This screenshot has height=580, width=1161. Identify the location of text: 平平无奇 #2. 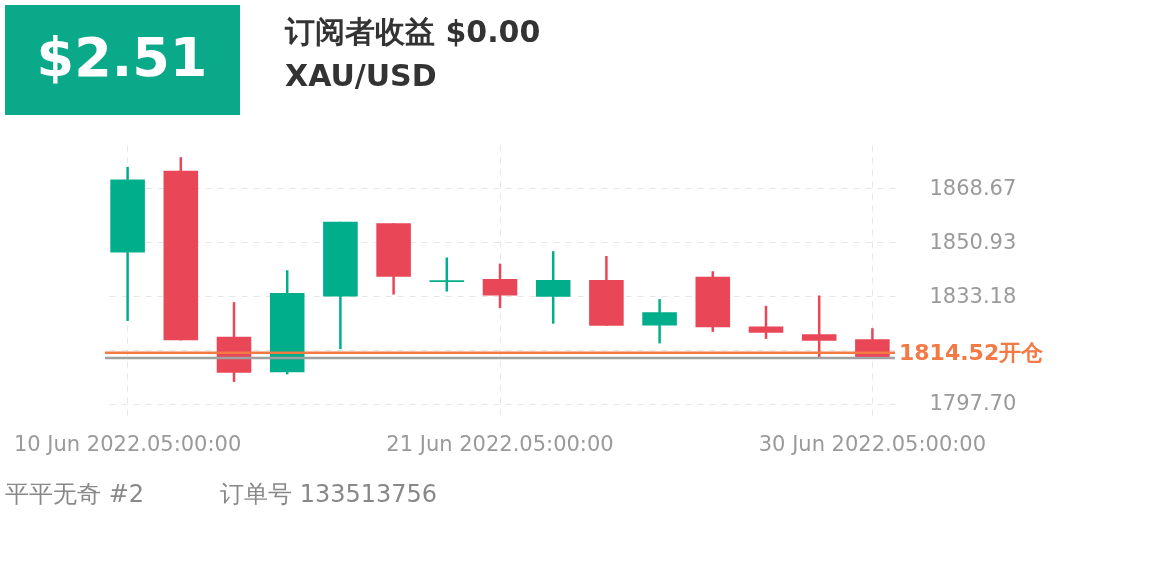
(75, 494).